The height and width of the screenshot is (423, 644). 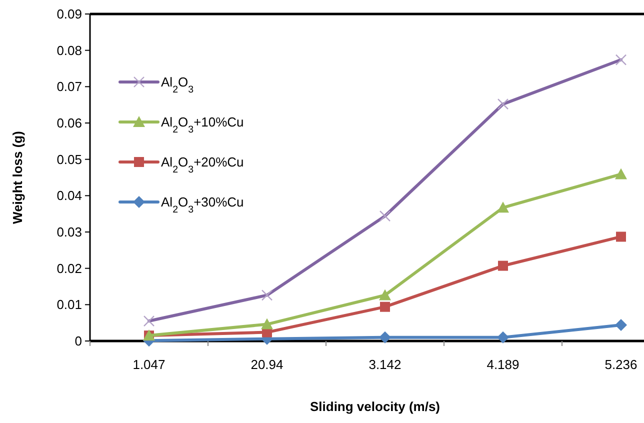 What do you see at coordinates (69, 268) in the screenshot?
I see `y-tick-label: 0.02` at bounding box center [69, 268].